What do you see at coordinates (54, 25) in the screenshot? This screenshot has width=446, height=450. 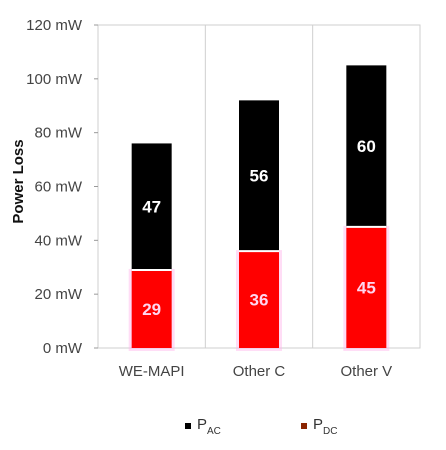 I see `y-tick-label: 120 mW` at bounding box center [54, 25].